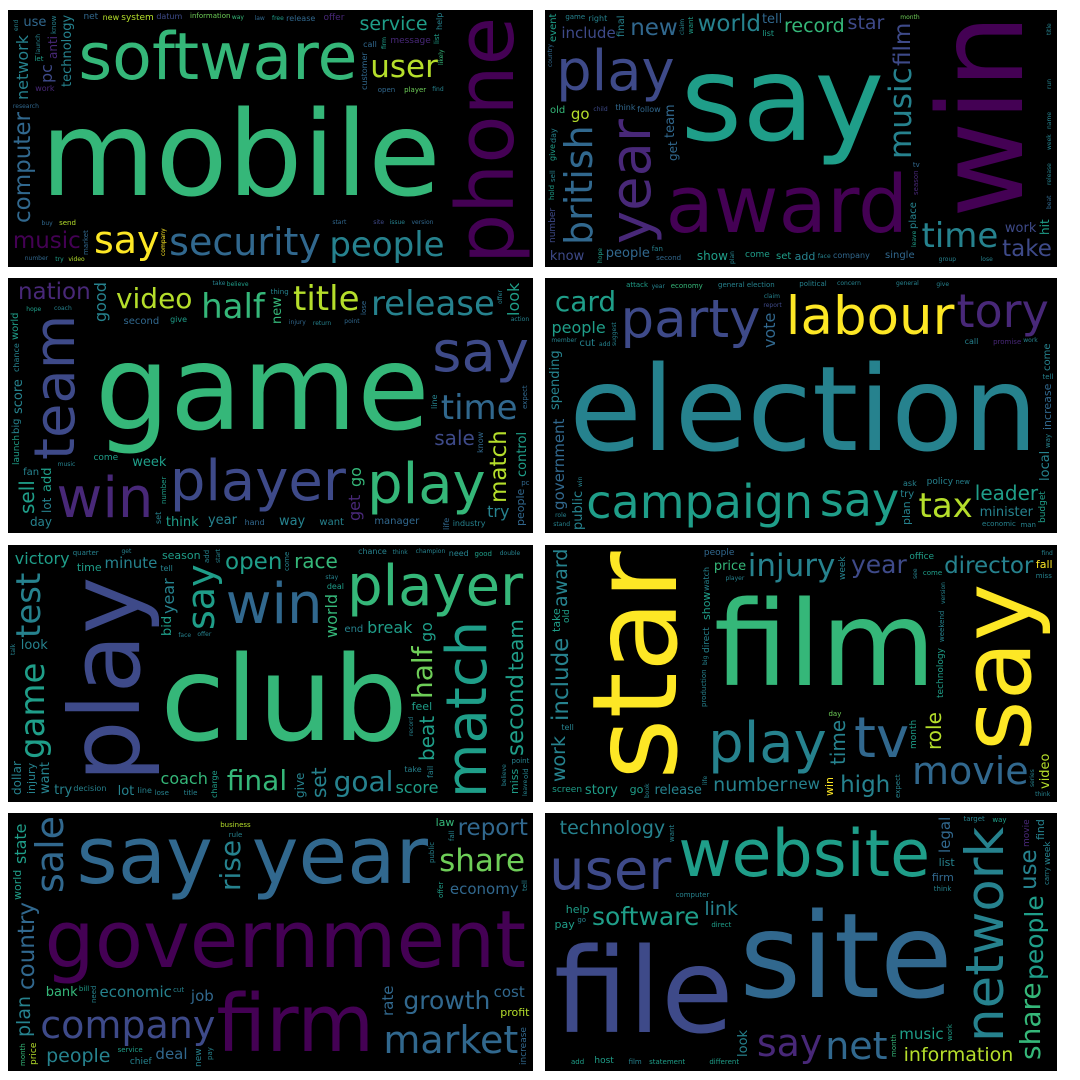  What do you see at coordinates (598, 19) in the screenshot?
I see `cloud-word: right` at bounding box center [598, 19].